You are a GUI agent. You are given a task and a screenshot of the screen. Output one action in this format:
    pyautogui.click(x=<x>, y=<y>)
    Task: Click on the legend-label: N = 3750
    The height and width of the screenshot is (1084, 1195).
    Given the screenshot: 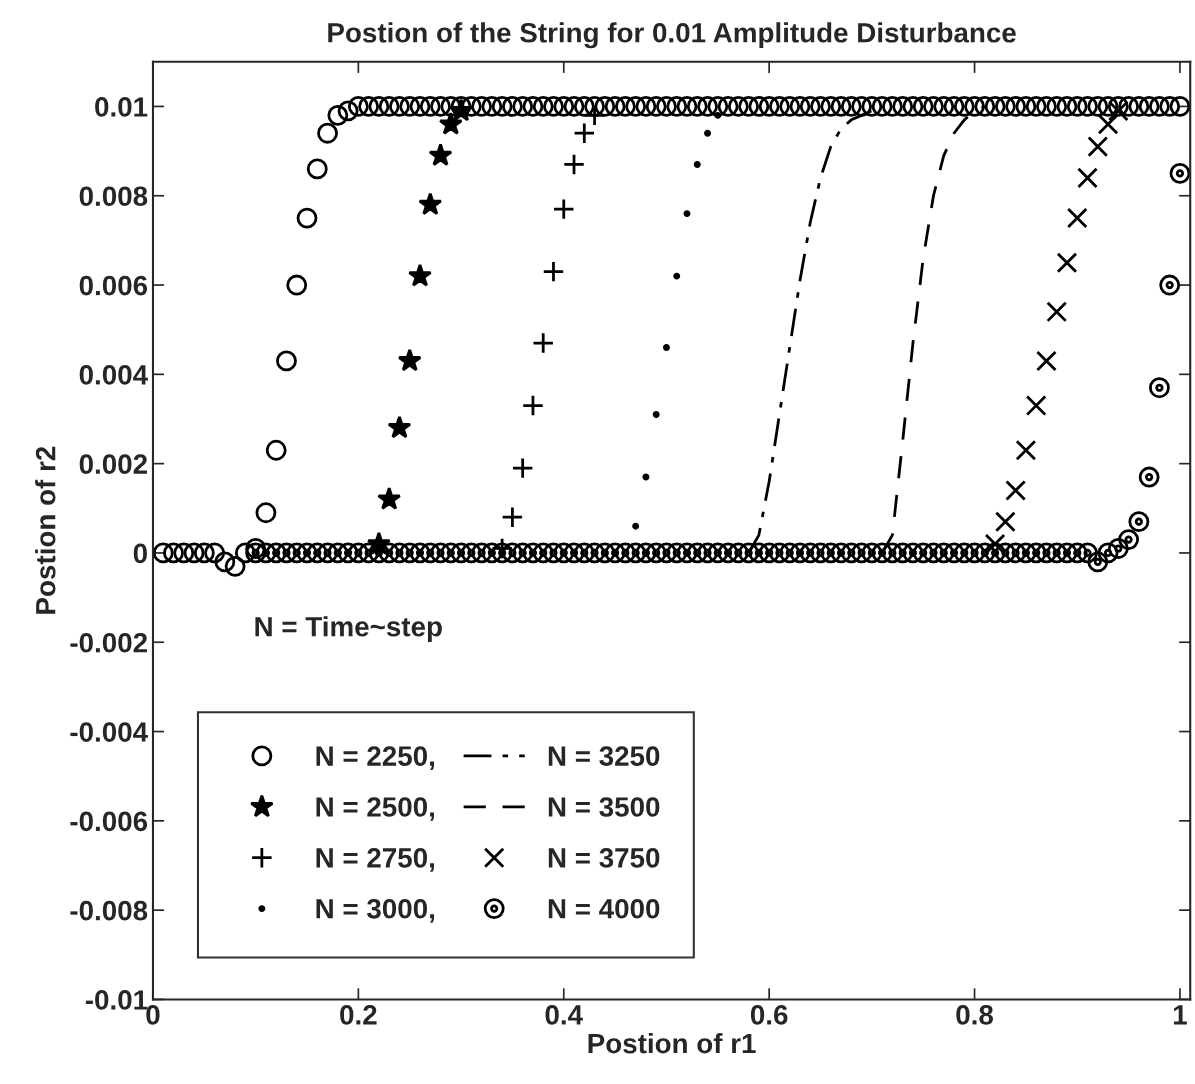 What is the action you would take?
    pyautogui.click(x=604, y=858)
    